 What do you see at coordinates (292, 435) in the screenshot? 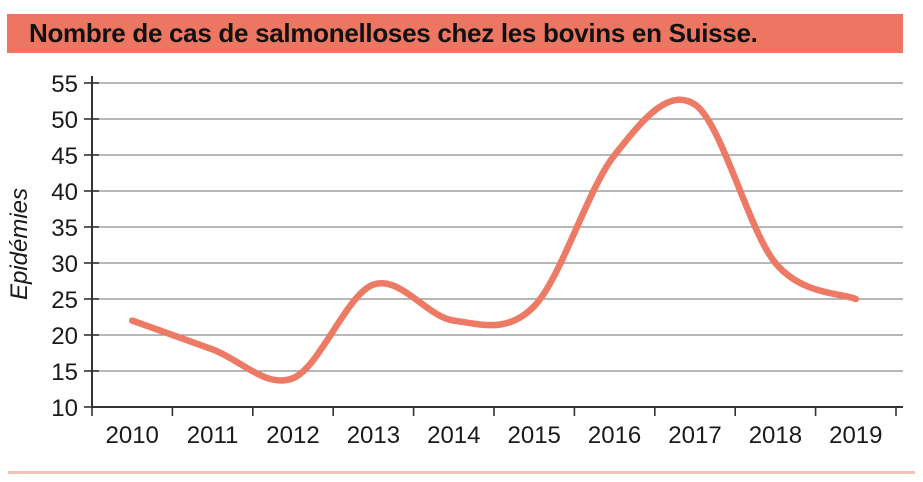
I see `x-tick-label: 2012` at bounding box center [292, 435].